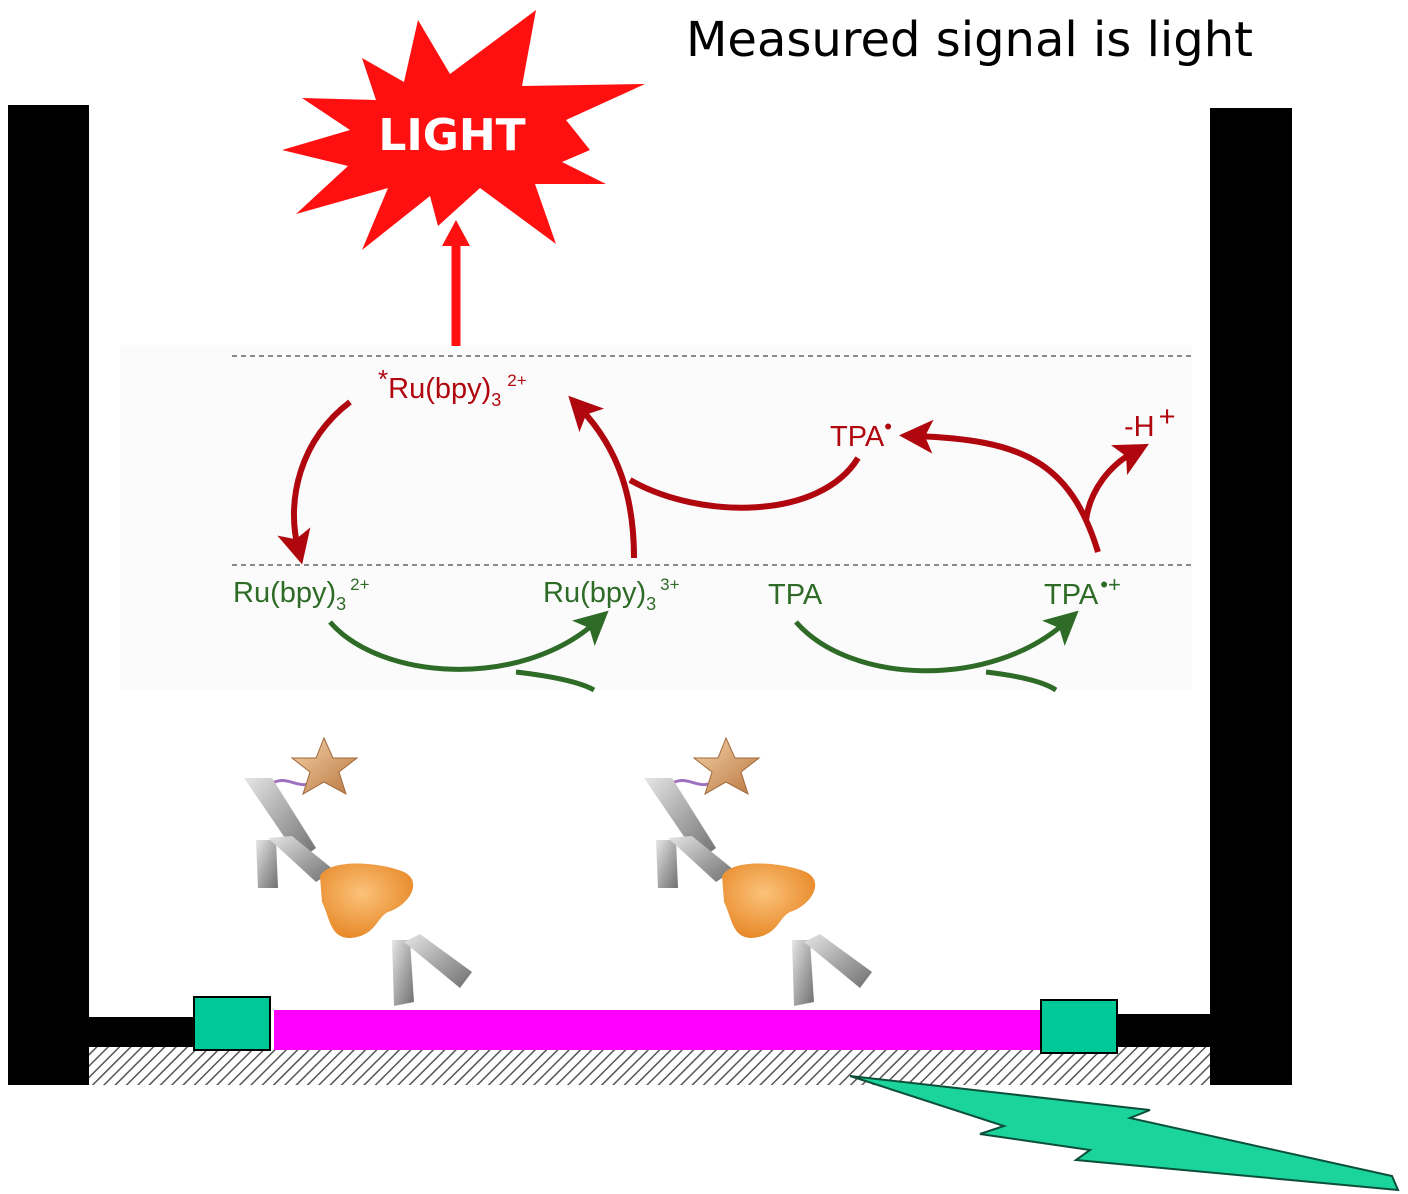  What do you see at coordinates (359, 584) in the screenshot?
I see `ru2-sup: 2+` at bounding box center [359, 584].